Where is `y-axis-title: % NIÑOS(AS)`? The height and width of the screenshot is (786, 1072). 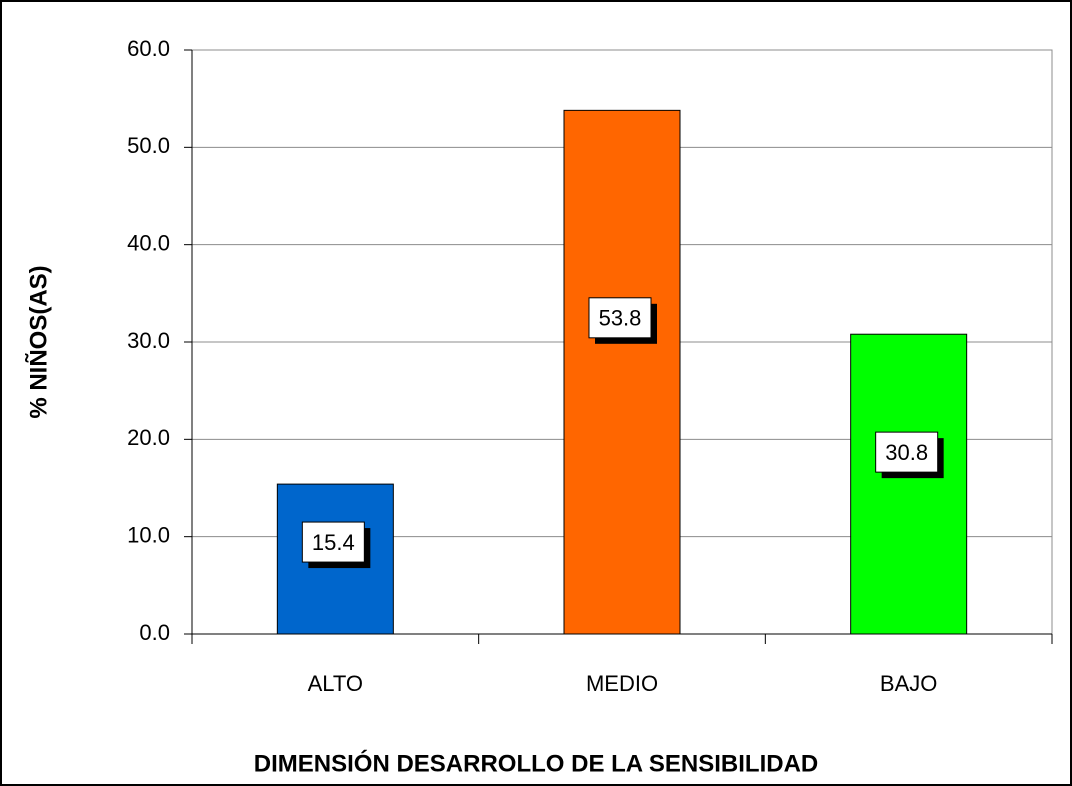 y-axis-title: % NIÑOS(AS) is located at coordinates (38, 341).